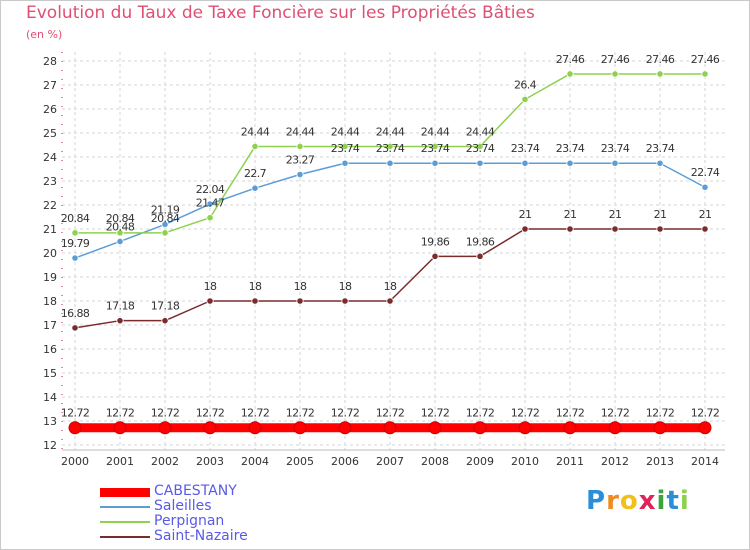 The height and width of the screenshot is (550, 750). What do you see at coordinates (50, 253) in the screenshot?
I see `y-tick-label: 20` at bounding box center [50, 253].